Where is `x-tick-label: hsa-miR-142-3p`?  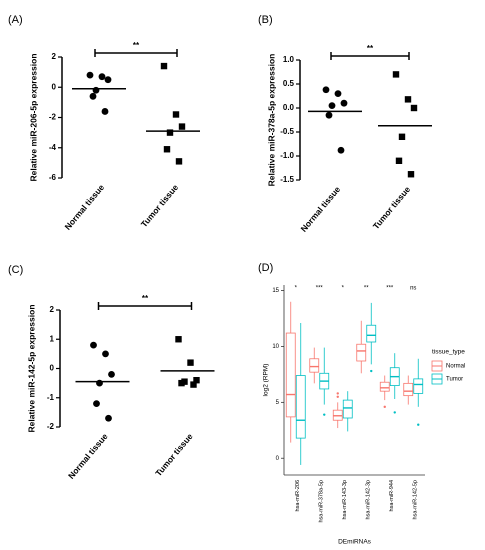 x-tick-label: hsa-miR-142-3p is located at coordinates (369, 499).